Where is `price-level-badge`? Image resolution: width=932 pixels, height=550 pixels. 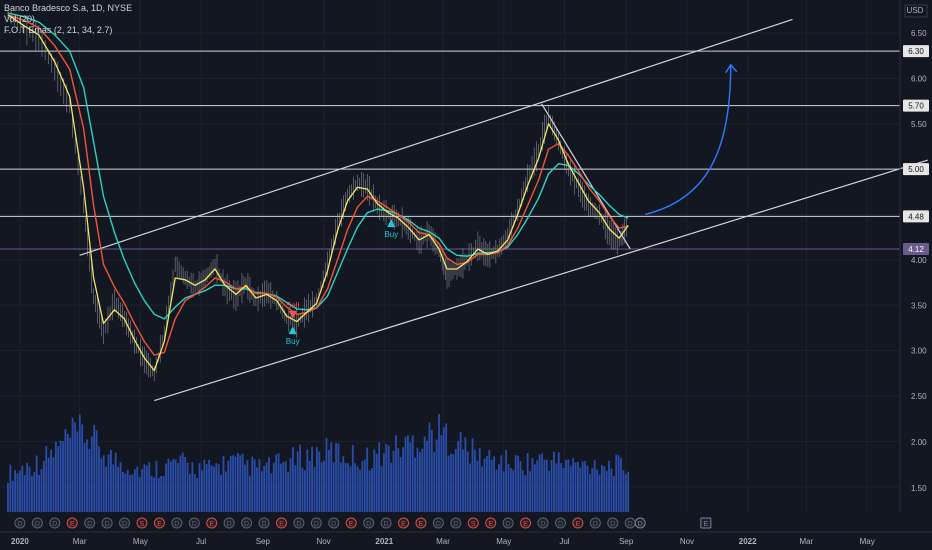 price-level-badge is located at coordinates (916, 105).